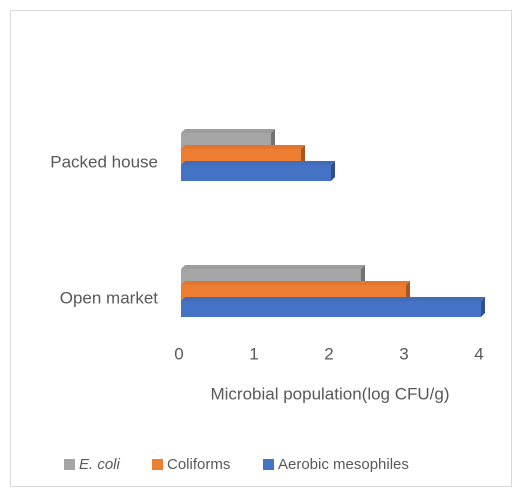 The width and height of the screenshot is (521, 501). Describe the element at coordinates (178, 353) in the screenshot. I see `x-tick-label: 0` at that location.